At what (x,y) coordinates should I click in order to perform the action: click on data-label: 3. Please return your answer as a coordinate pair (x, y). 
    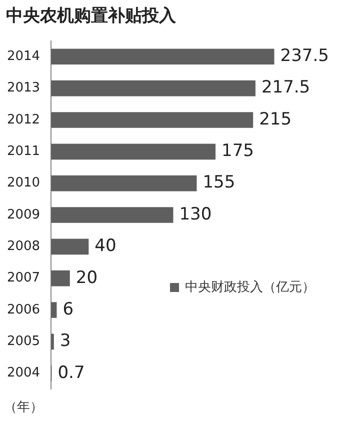
    Looking at the image, I should click on (65, 341).